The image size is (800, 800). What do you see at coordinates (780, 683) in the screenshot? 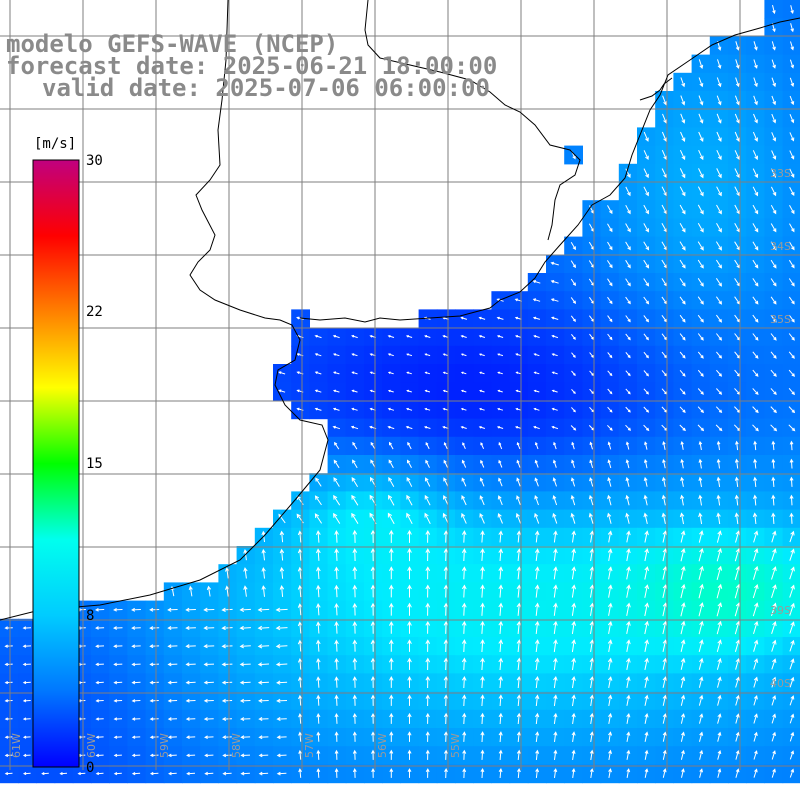
I see `lat-label: 40S` at bounding box center [780, 683].